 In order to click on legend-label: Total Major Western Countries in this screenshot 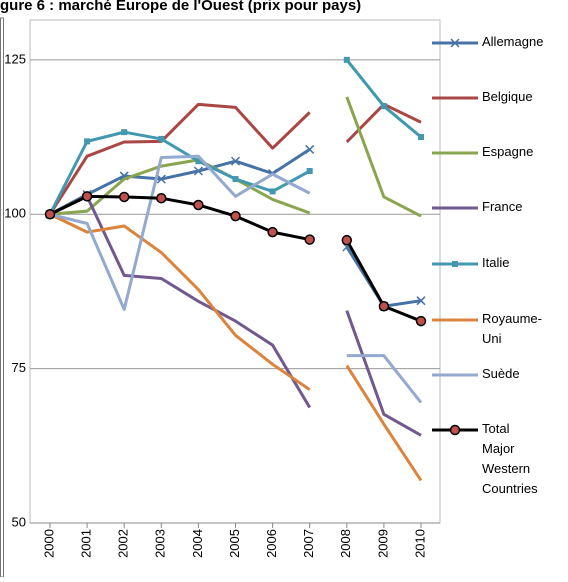, I will do `click(510, 458)`.